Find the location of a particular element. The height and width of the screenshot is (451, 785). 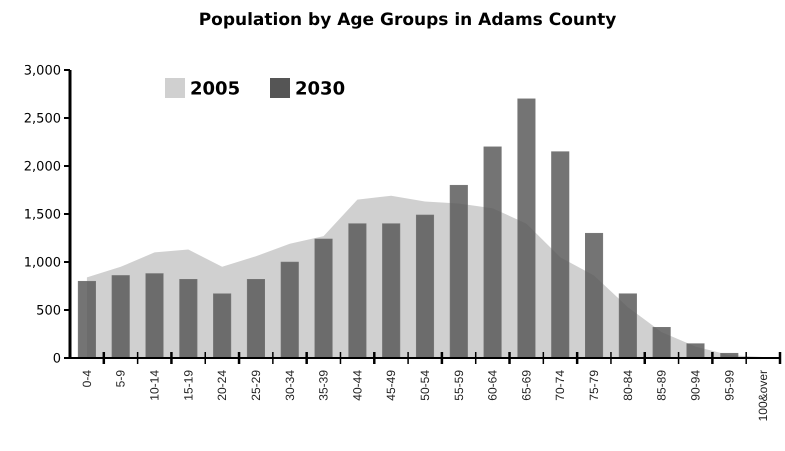

x-tick-label: 10-14 is located at coordinates (155, 385).